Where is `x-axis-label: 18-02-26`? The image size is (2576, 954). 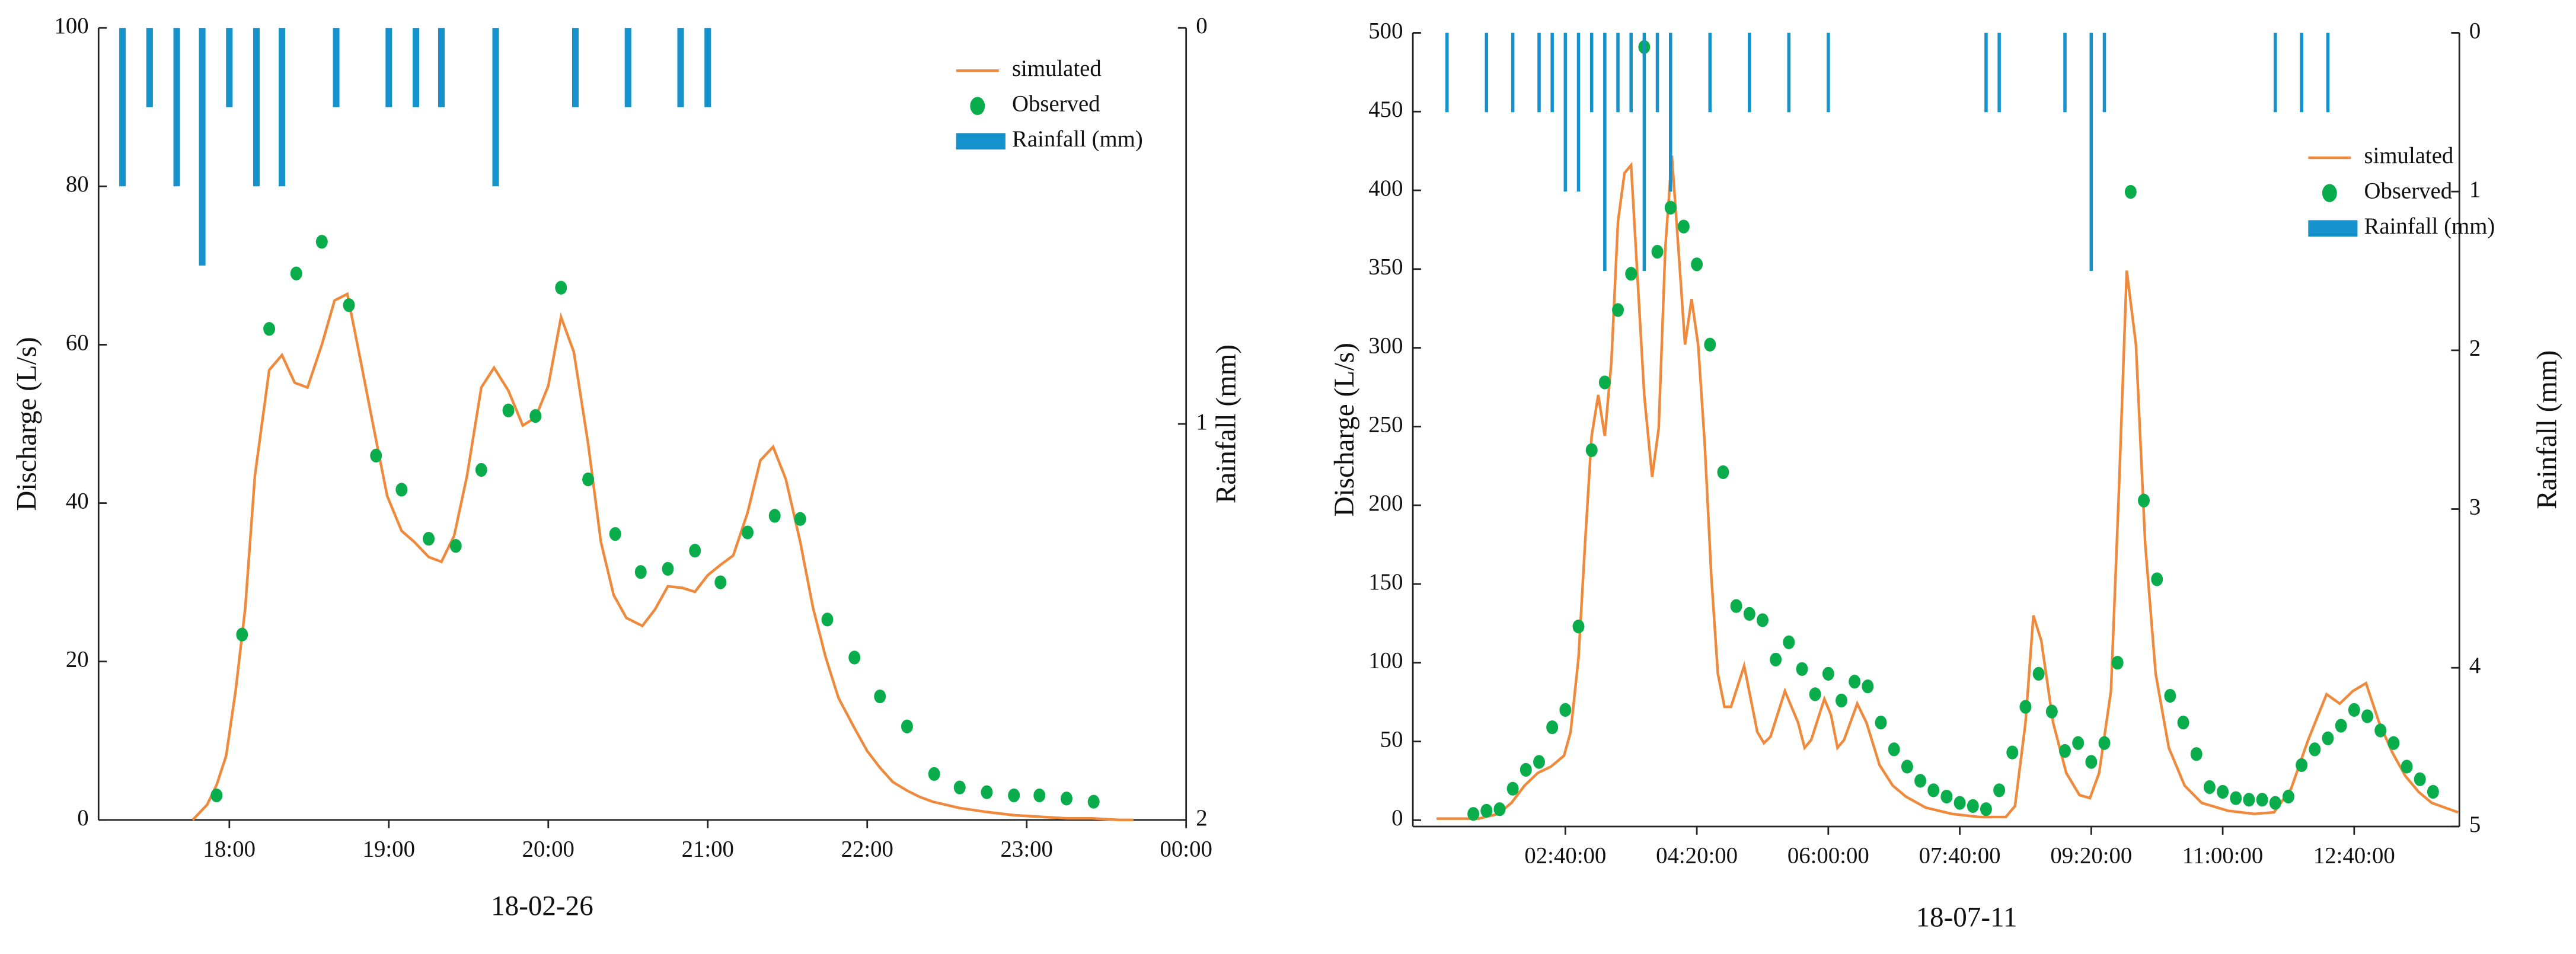 x-axis-label: 18-02-26 is located at coordinates (542, 906).